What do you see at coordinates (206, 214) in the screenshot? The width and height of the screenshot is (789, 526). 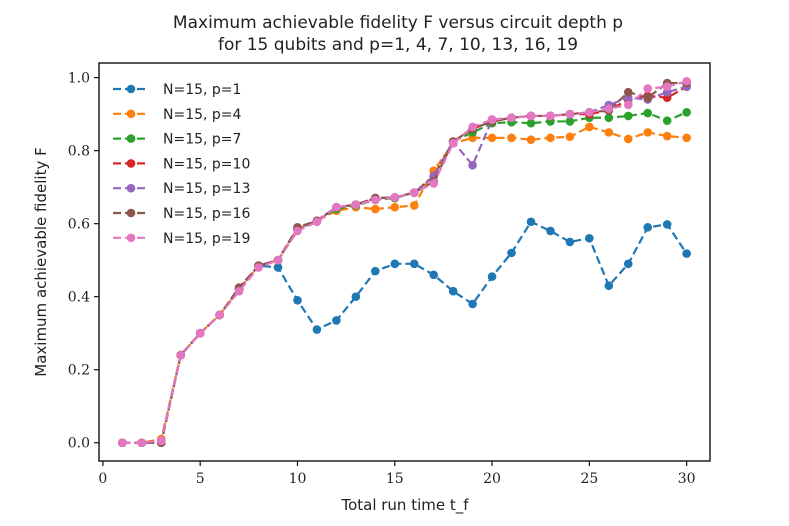 I see `legend-label: N=15, p=16` at bounding box center [206, 214].